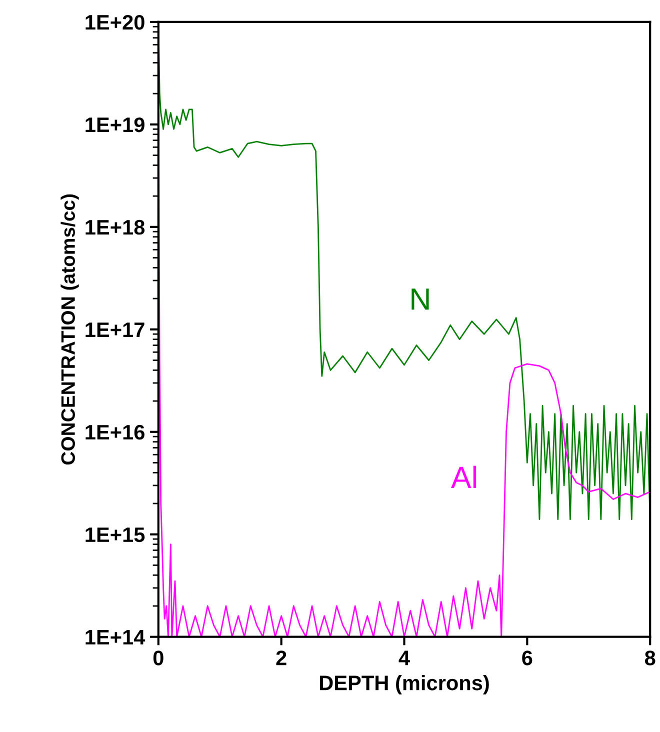 Image resolution: width=660 pixels, height=732 pixels. Describe the element at coordinates (463, 477) in the screenshot. I see `series-label: Al` at that location.